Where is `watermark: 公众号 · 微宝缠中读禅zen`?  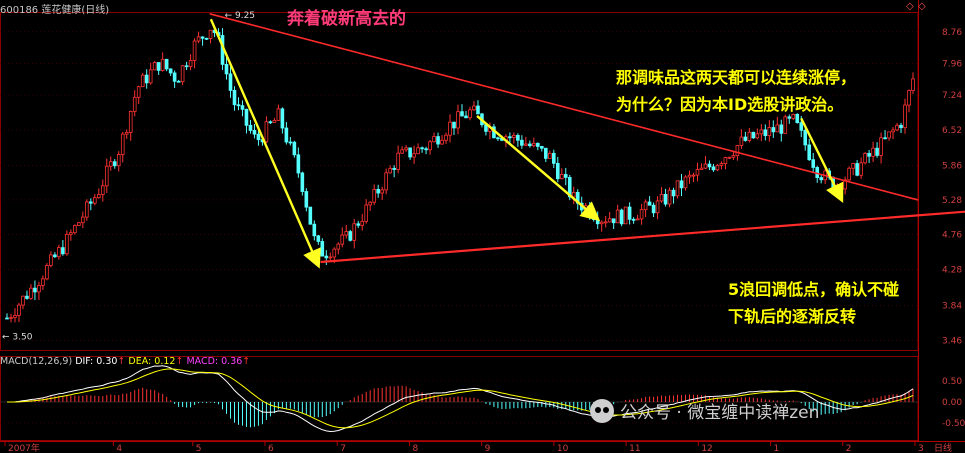 watermark: 公众号 · 微宝缠中读禅zen is located at coordinates (704, 410).